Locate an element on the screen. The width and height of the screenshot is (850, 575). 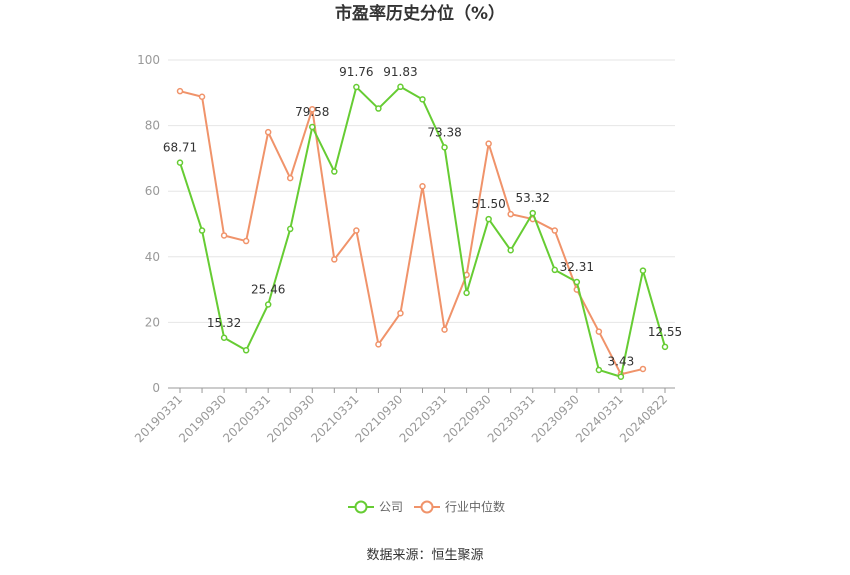
data-label-20220930: 51.50 is located at coordinates (488, 204).